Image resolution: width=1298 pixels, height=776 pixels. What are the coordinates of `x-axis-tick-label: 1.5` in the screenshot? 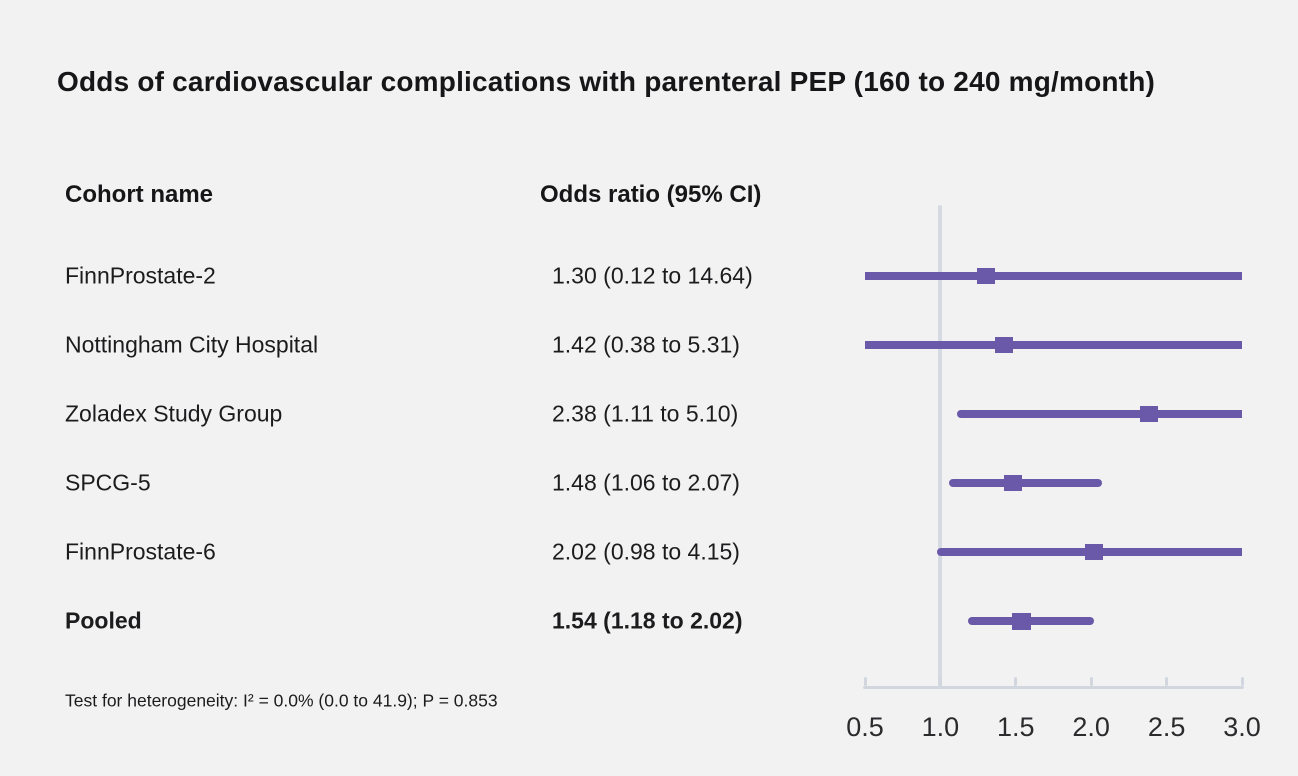 It's located at (1016, 727).